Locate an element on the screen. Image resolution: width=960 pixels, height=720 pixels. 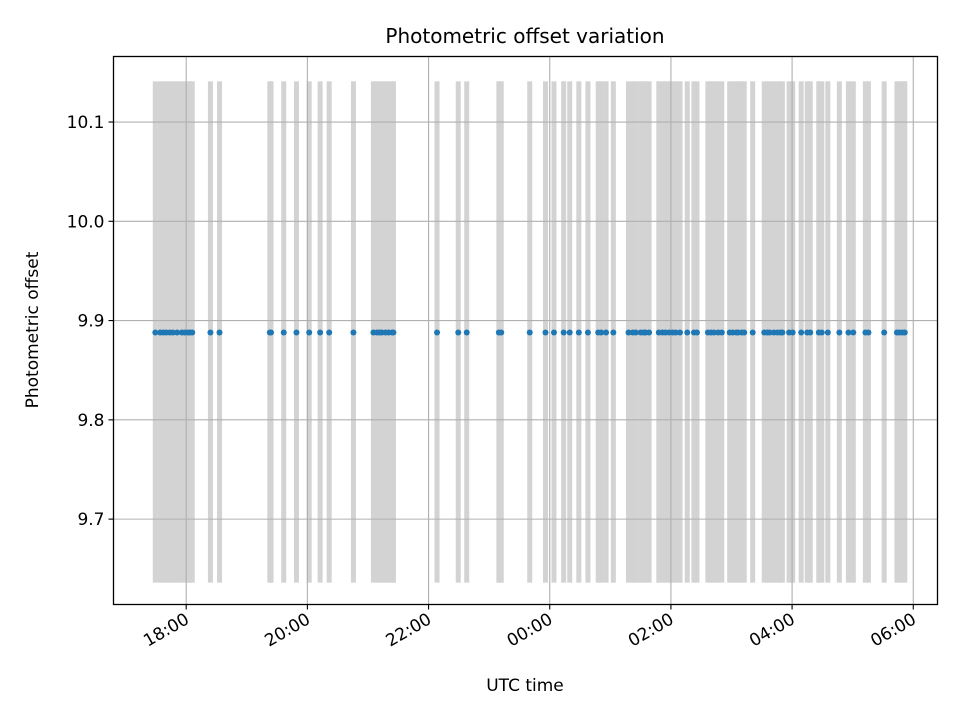
x-tick-label: 22:00 is located at coordinates (409, 631).